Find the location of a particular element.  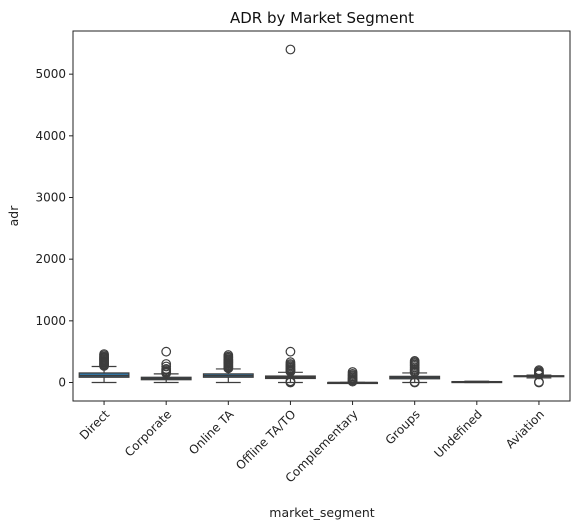

y-tick-label: 0 is located at coordinates (62, 383).